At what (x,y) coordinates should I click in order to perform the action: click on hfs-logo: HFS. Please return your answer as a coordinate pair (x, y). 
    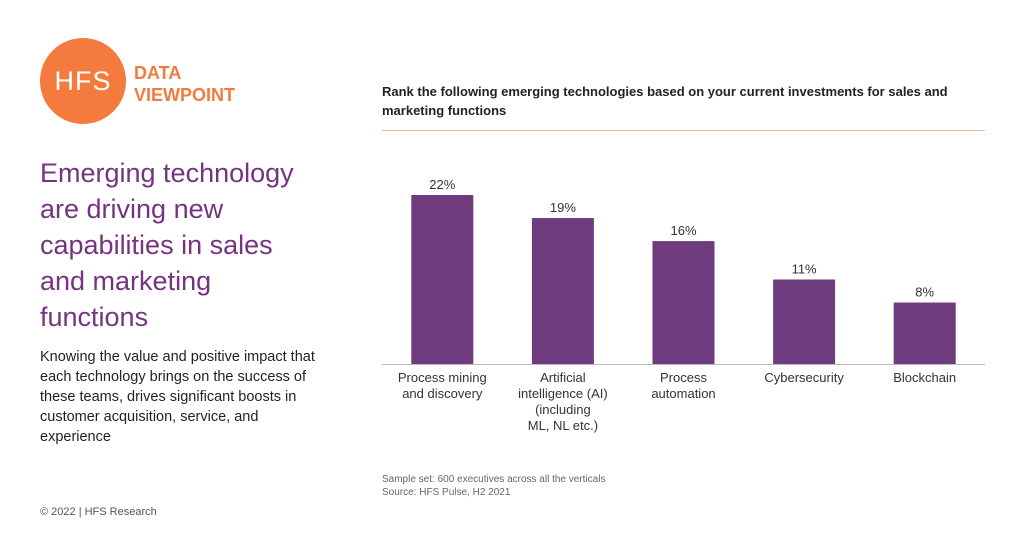
    Looking at the image, I should click on (83, 81).